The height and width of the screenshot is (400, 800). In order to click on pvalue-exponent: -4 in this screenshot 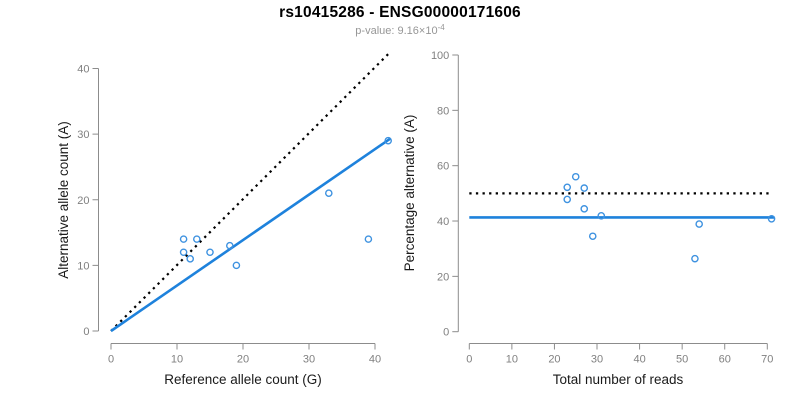, I will do `click(441, 27)`.